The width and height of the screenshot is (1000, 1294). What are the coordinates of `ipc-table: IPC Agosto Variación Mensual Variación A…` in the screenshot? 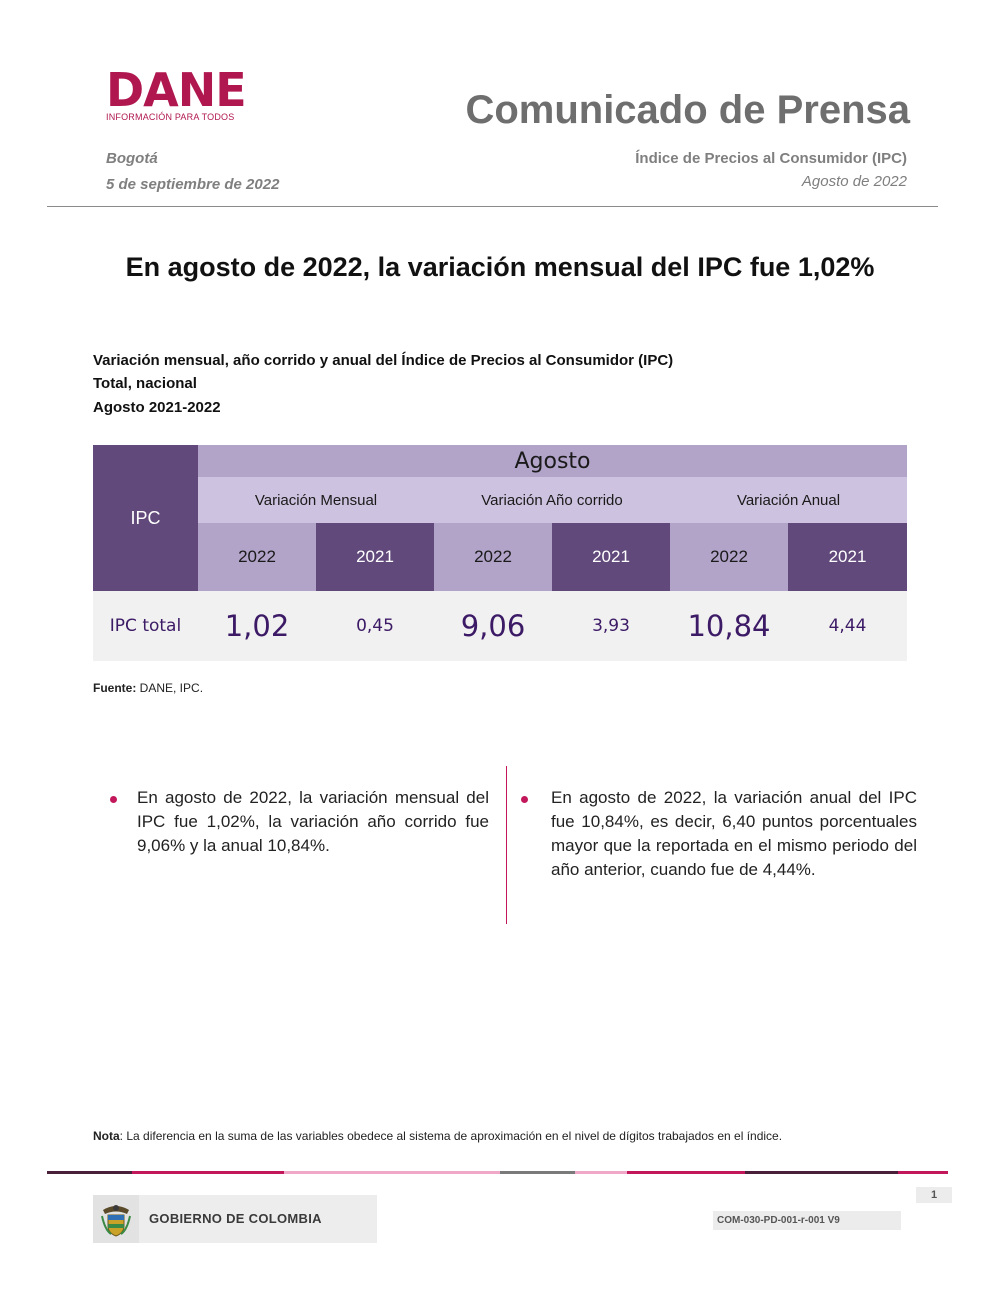 It's located at (500, 553).